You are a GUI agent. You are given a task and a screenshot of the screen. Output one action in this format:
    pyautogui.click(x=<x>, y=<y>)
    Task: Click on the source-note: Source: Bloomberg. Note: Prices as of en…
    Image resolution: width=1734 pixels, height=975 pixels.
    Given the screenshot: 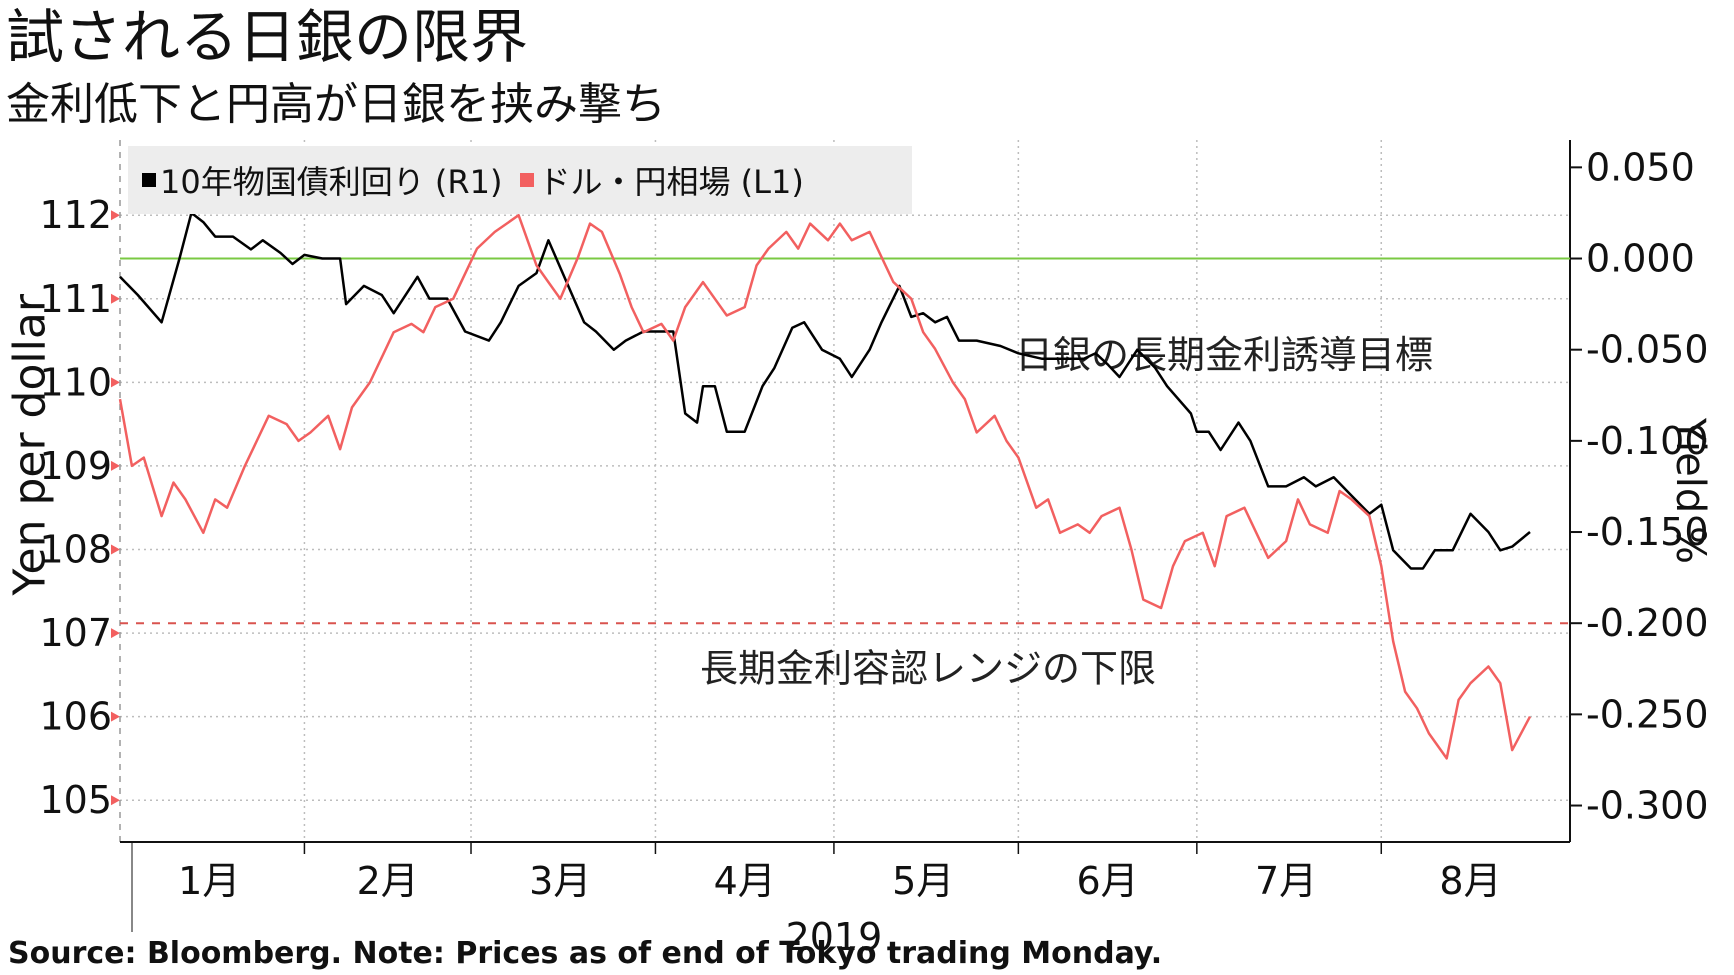 What is the action you would take?
    pyautogui.click(x=585, y=953)
    